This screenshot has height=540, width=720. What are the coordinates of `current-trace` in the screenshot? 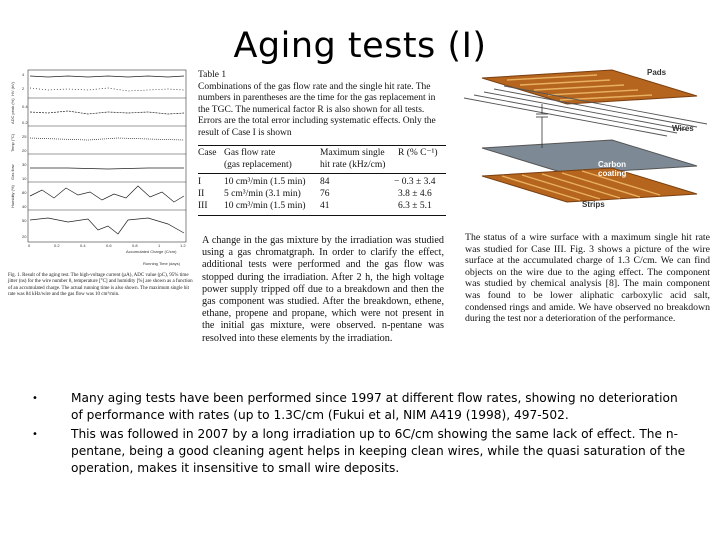 It's located at (107, 76).